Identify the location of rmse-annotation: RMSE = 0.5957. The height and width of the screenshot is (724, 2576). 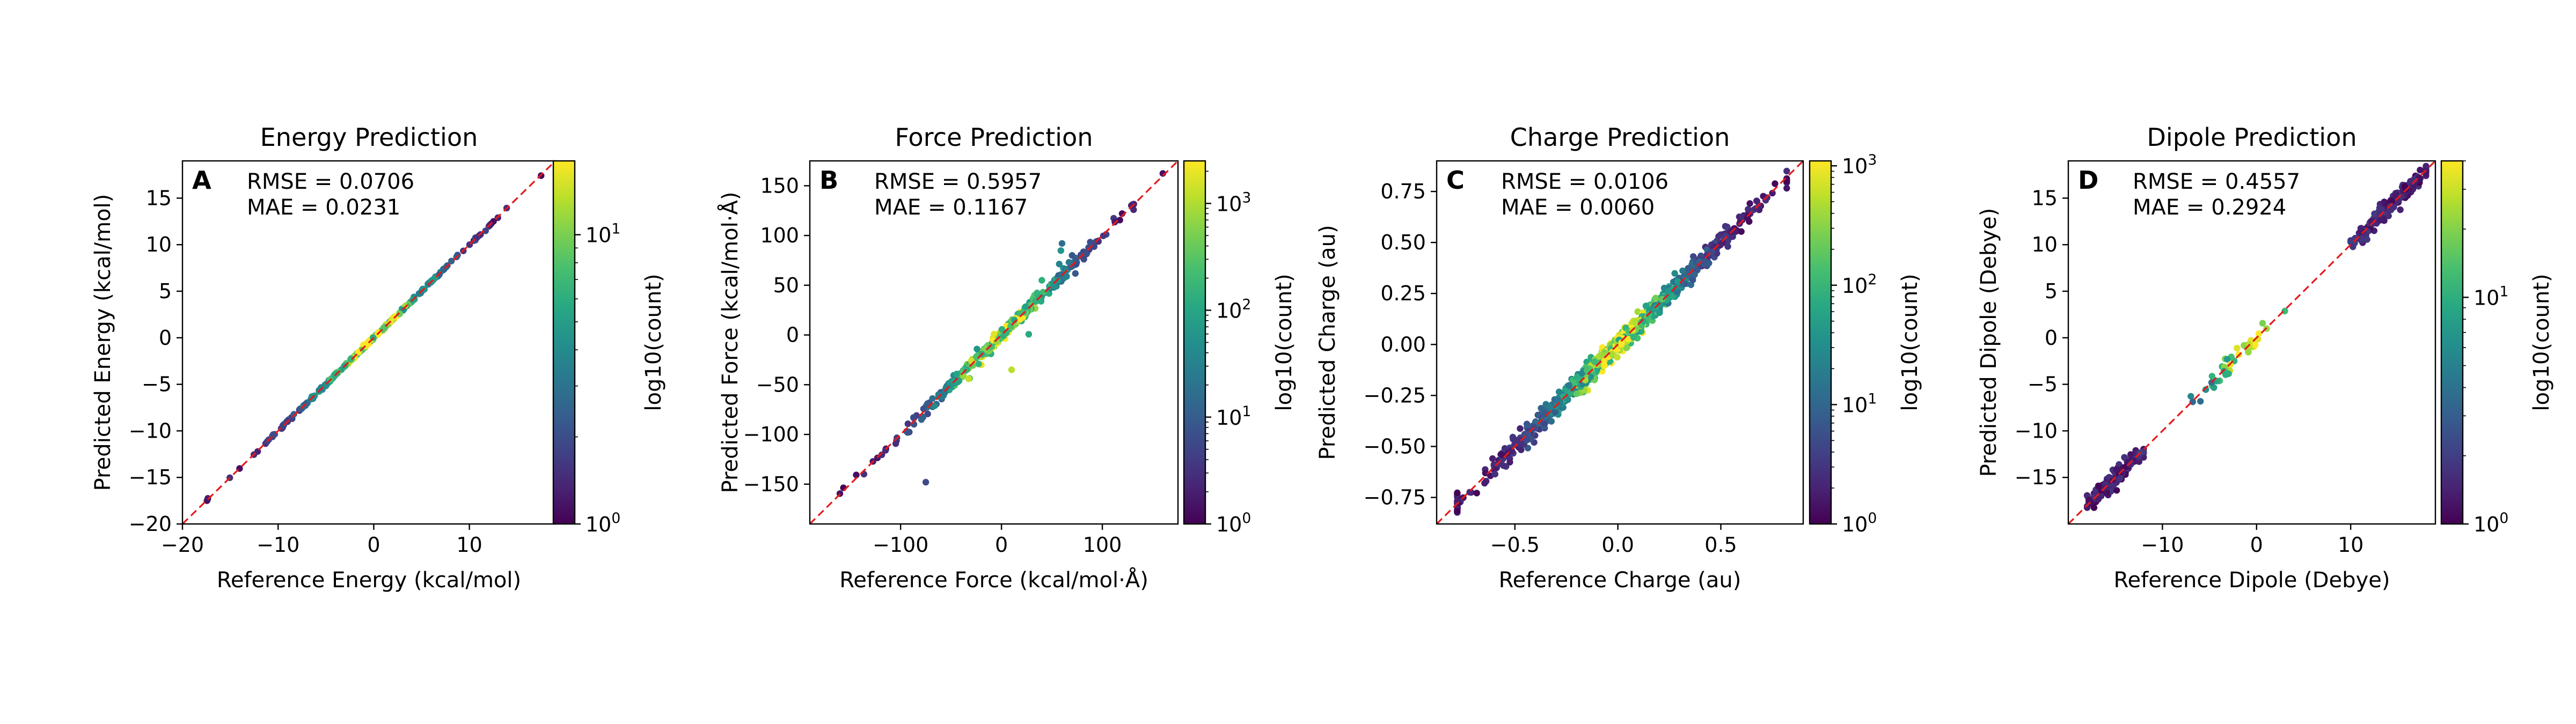
(958, 181).